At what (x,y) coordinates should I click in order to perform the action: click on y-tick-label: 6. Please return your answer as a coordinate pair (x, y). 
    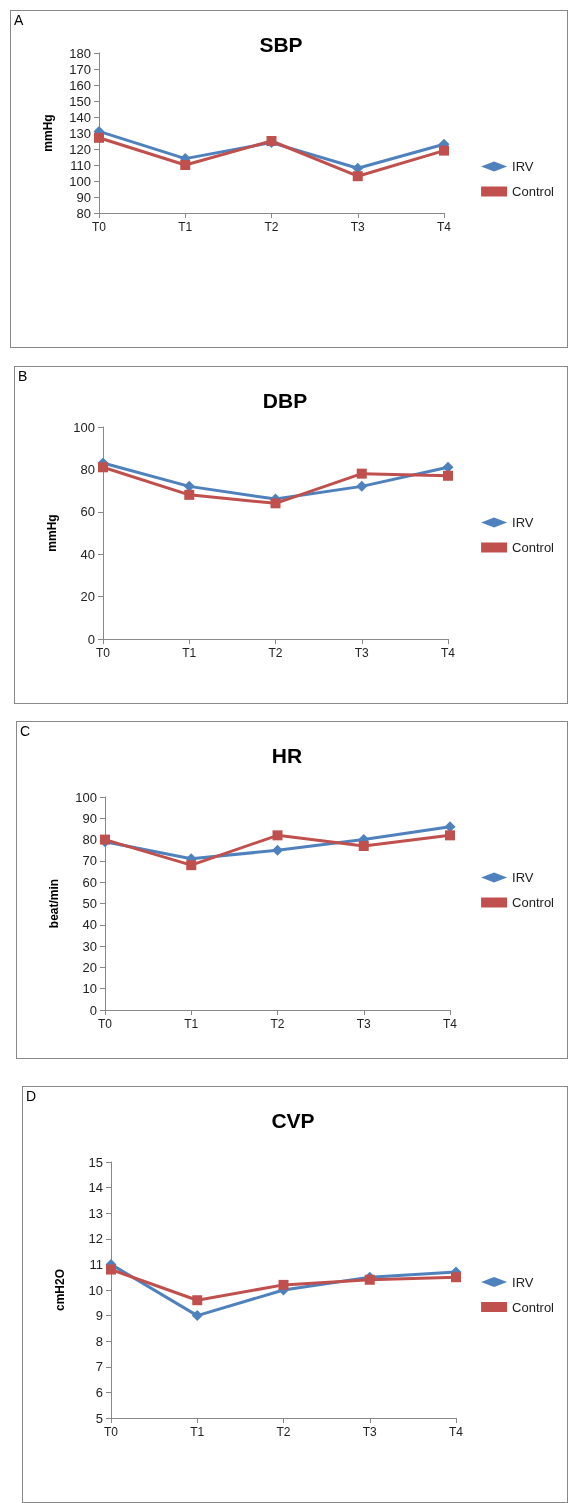
    Looking at the image, I should click on (99, 1392).